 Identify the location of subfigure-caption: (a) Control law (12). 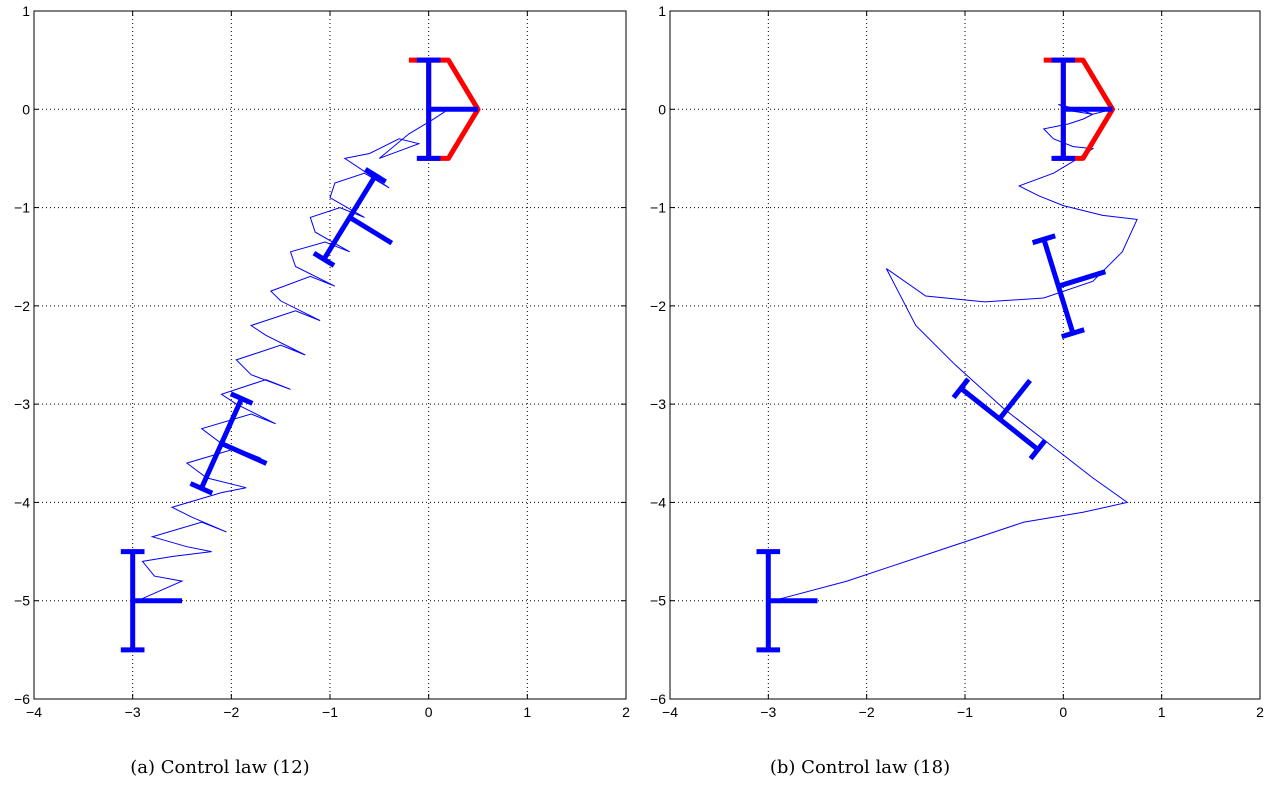
(219, 767).